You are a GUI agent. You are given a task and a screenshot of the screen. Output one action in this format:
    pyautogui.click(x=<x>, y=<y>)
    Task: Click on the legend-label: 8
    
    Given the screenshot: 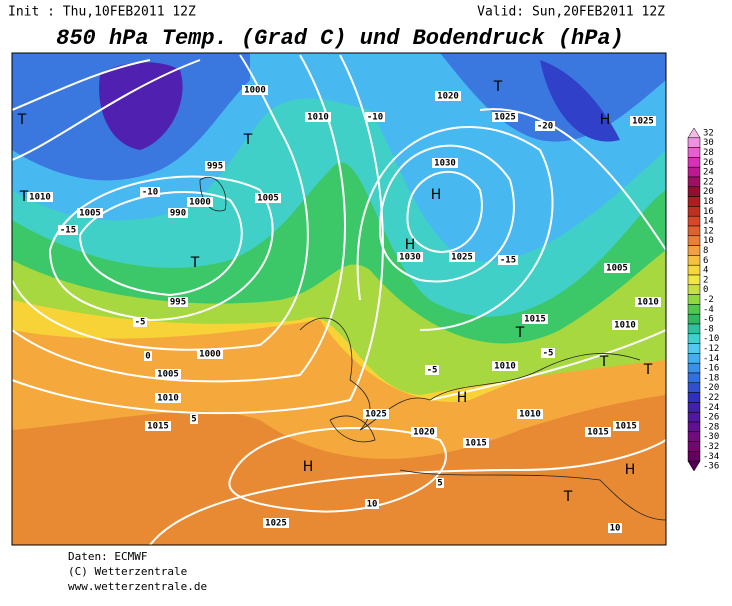 What is the action you would take?
    pyautogui.click(x=705, y=251)
    